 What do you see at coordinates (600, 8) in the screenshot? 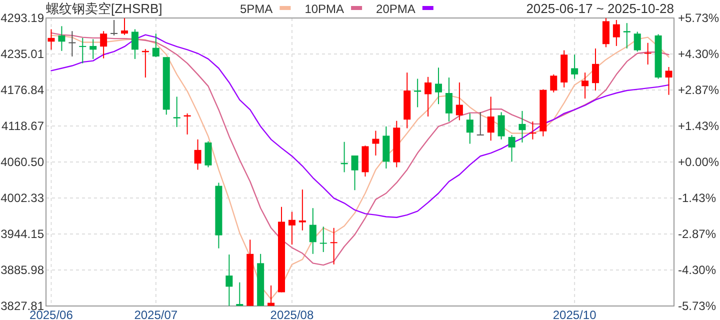
I see `chart-subtitle: 2025-06-17 ~ 2025-10-28` at bounding box center [600, 8].